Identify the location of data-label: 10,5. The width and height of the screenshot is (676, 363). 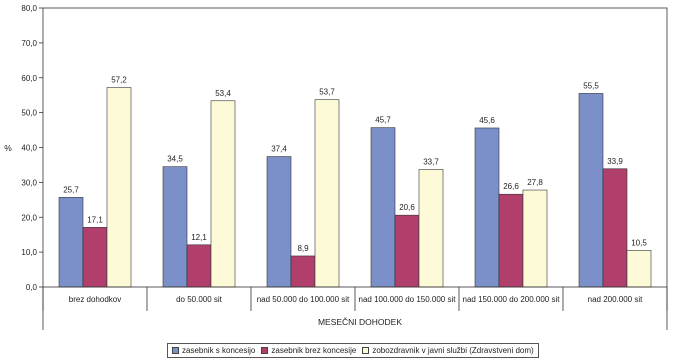
(639, 242).